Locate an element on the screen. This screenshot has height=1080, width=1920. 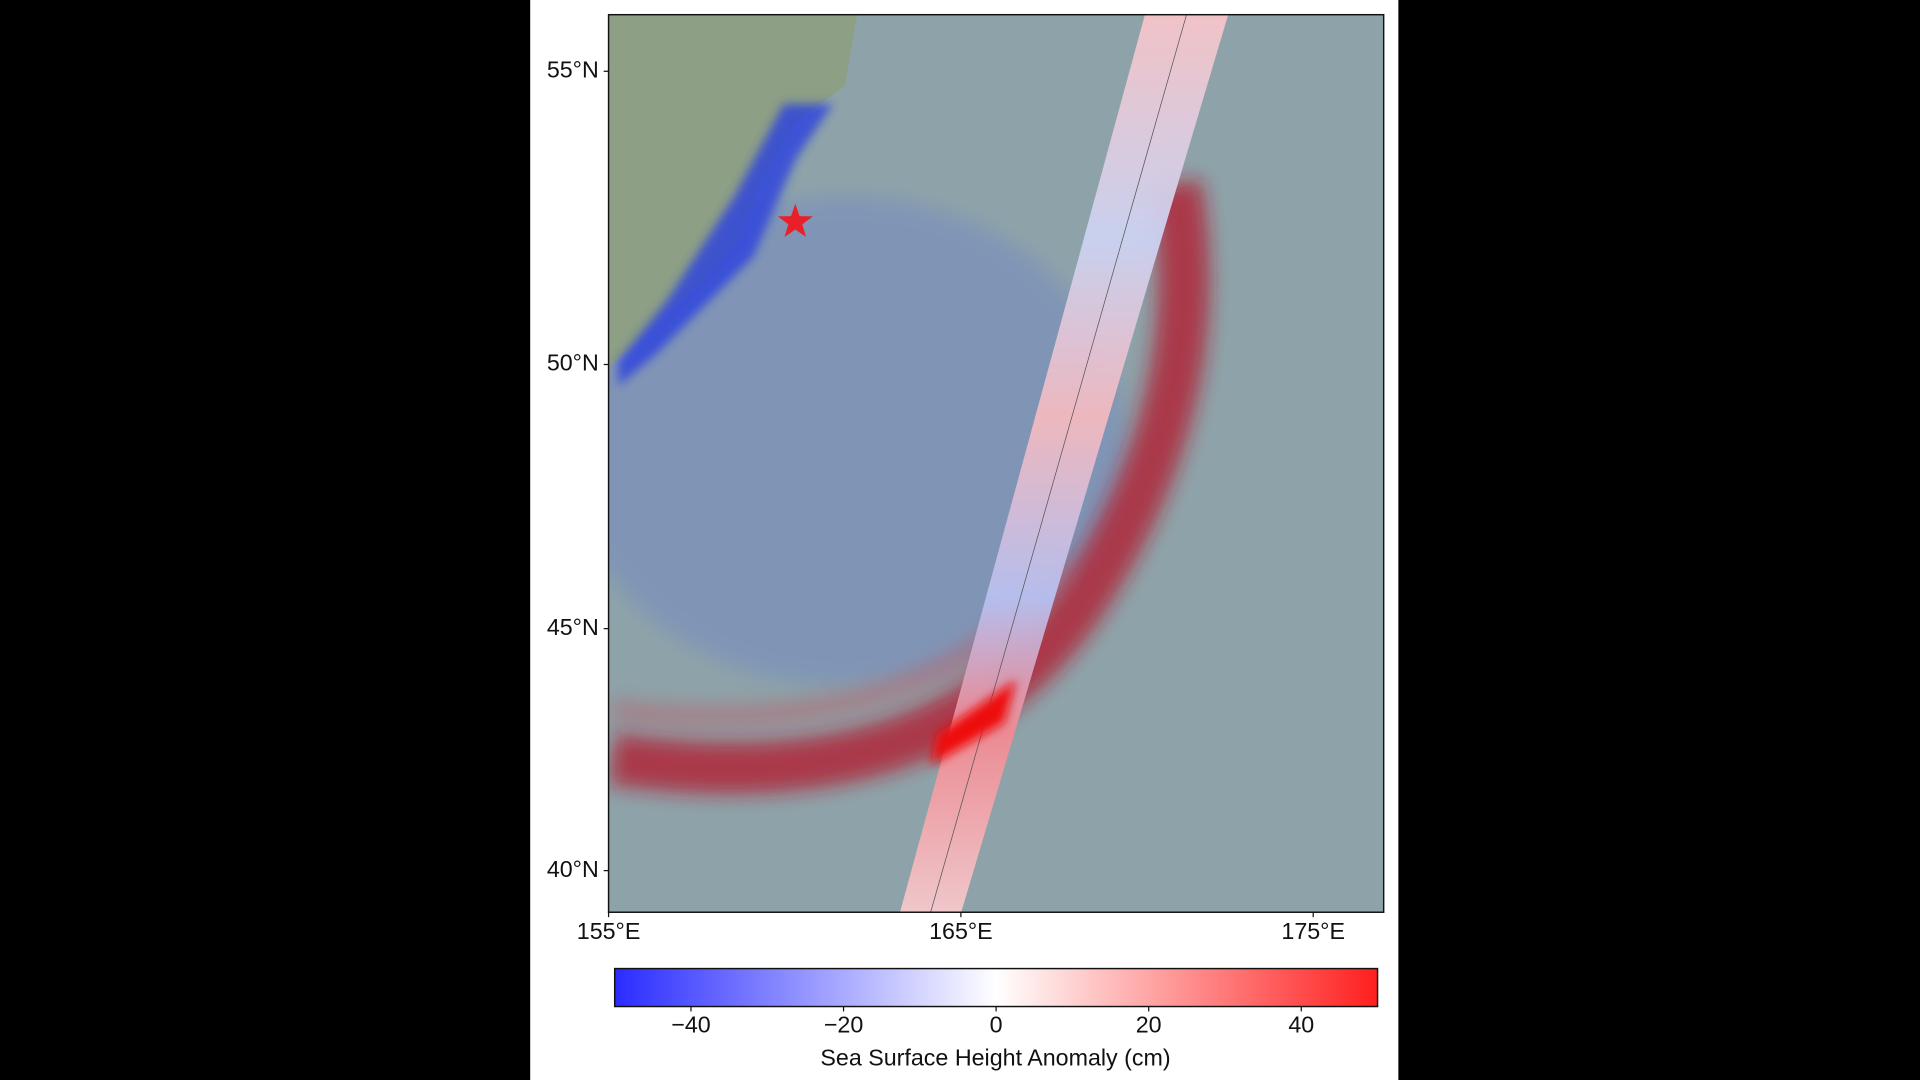
satellite-swath is located at coordinates (1064, 463).